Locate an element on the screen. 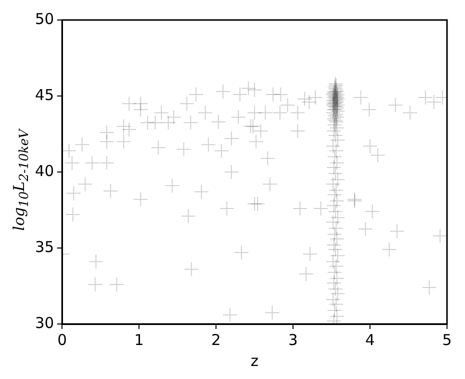 This screenshot has width=465, height=379. x-tick-label: 3 is located at coordinates (293, 339).